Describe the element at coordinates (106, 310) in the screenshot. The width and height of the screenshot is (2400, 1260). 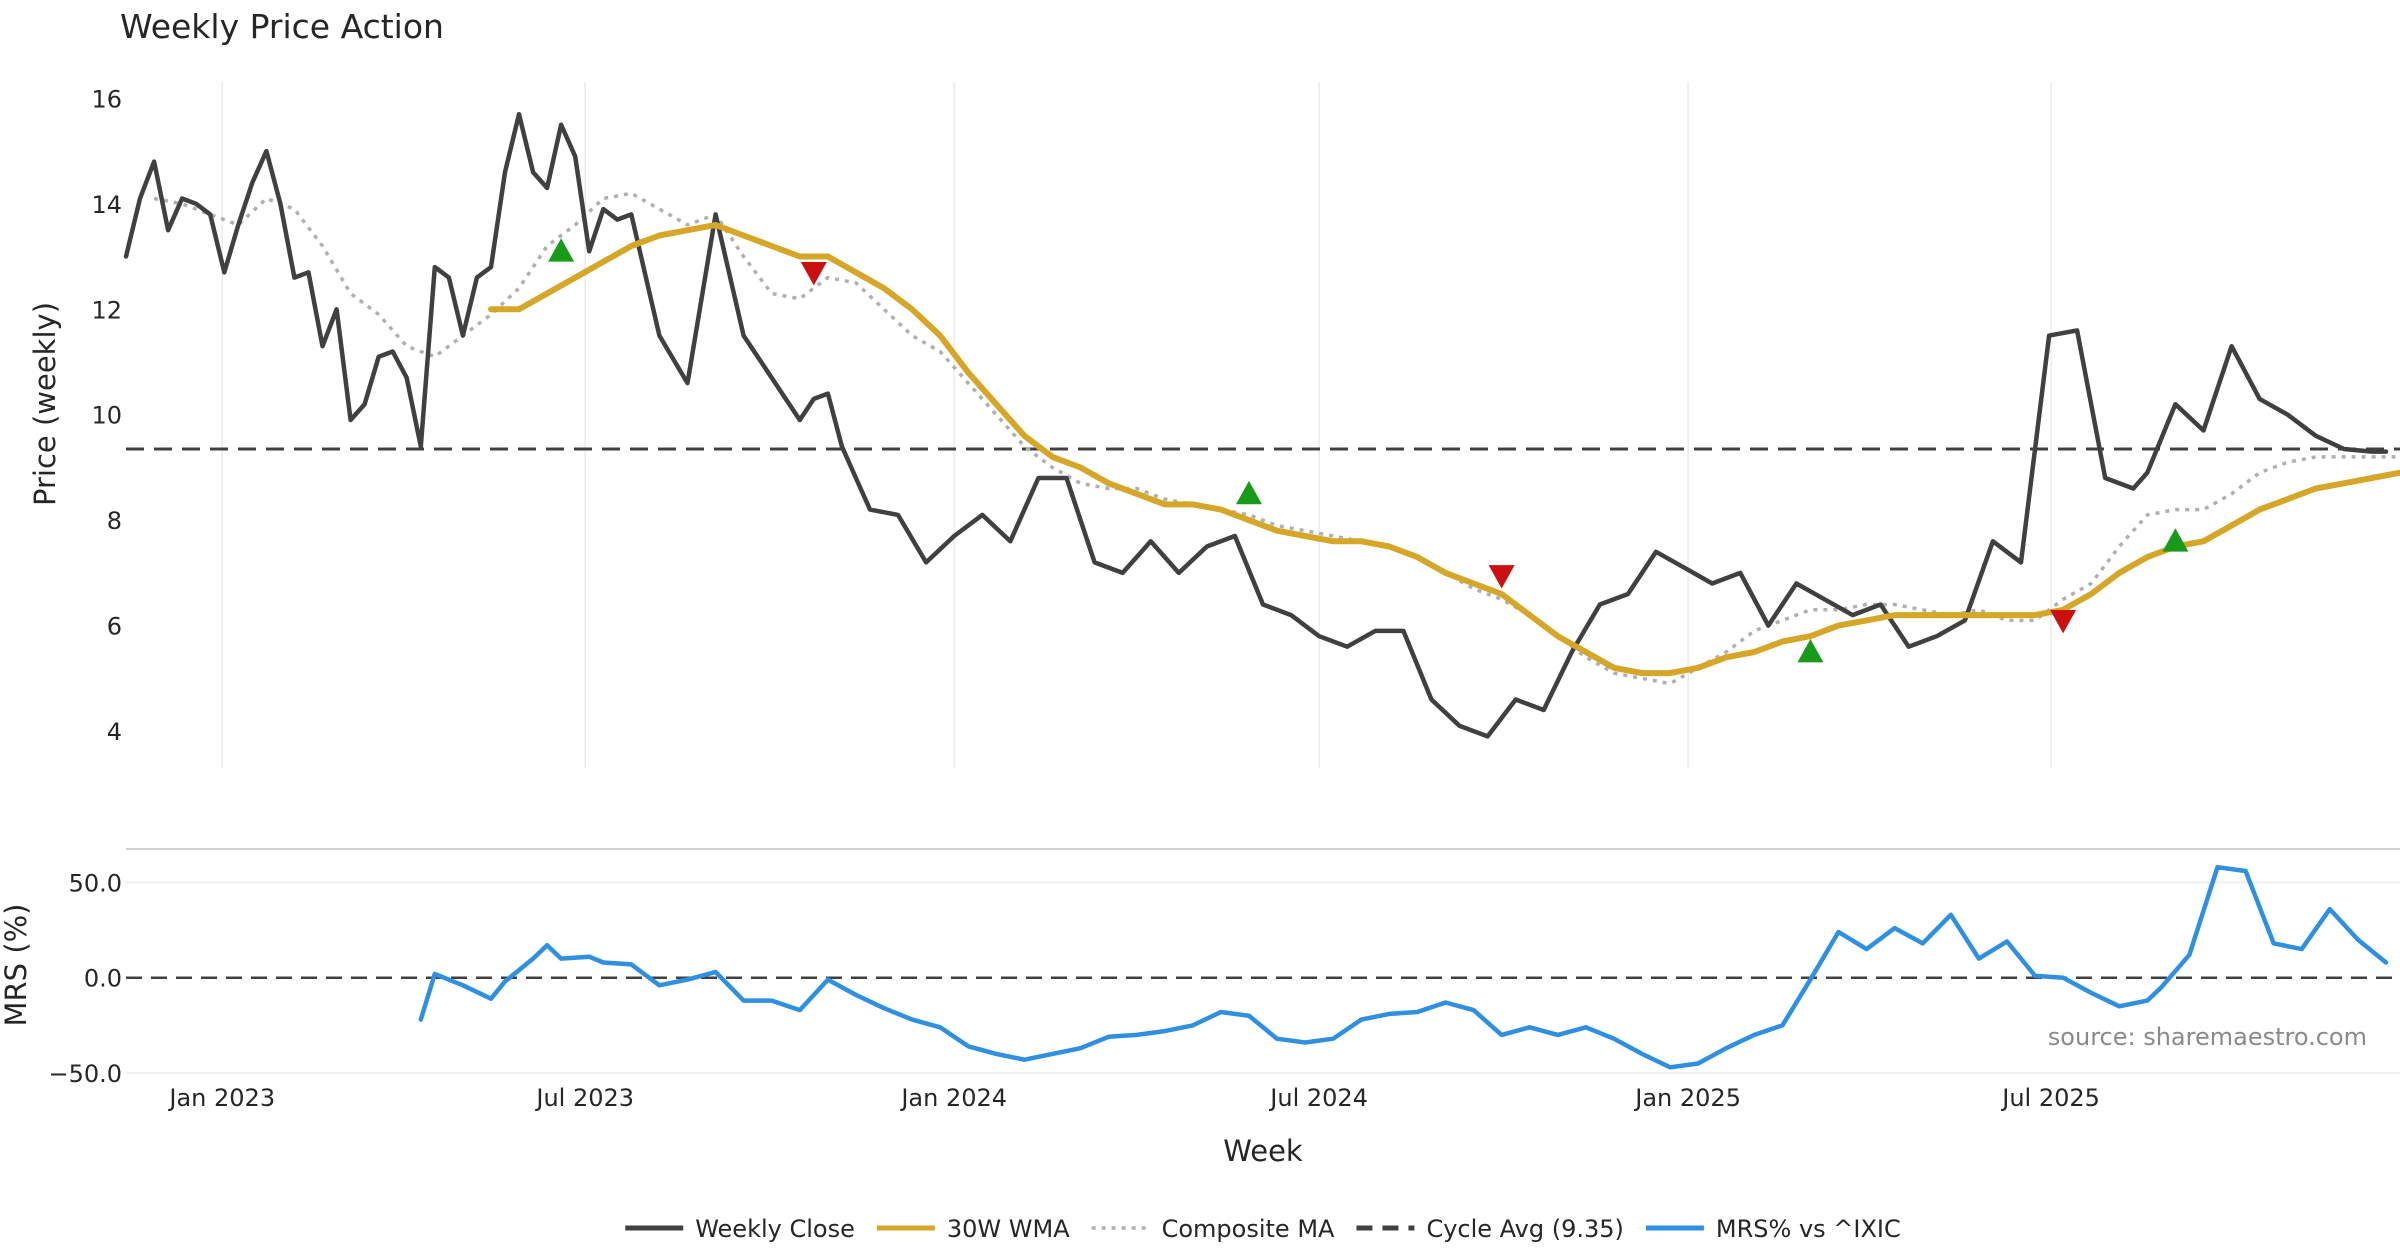
I see `price-ytick-12: 12` at that location.